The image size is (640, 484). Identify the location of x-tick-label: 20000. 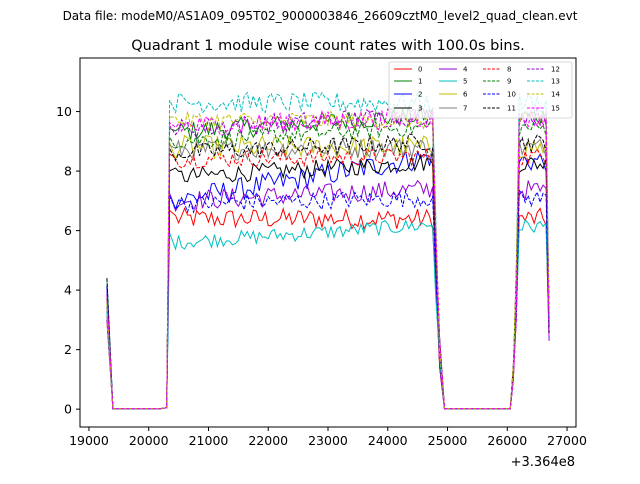
(149, 440).